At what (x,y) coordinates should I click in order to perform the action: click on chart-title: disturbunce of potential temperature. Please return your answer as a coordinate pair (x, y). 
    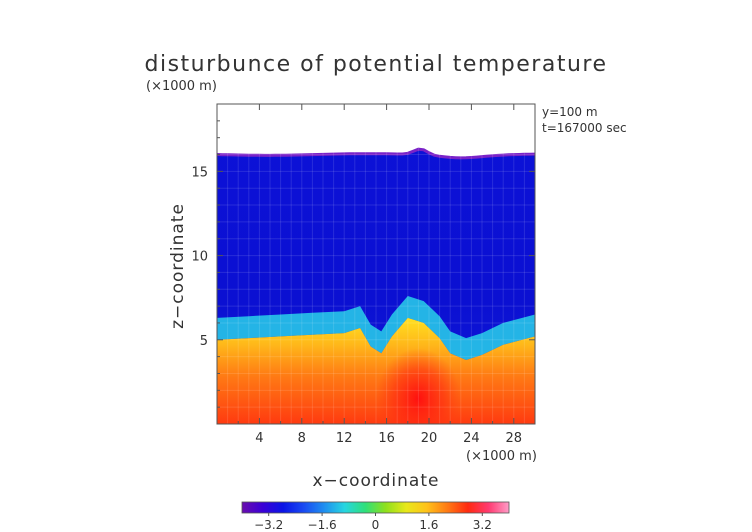
    Looking at the image, I should click on (376, 64).